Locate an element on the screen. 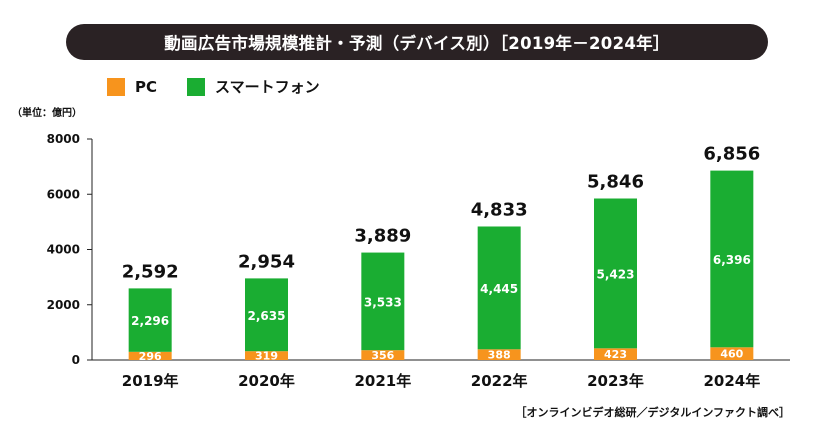 The height and width of the screenshot is (439, 822). y-tick-label-0: 0 is located at coordinates (76, 360).